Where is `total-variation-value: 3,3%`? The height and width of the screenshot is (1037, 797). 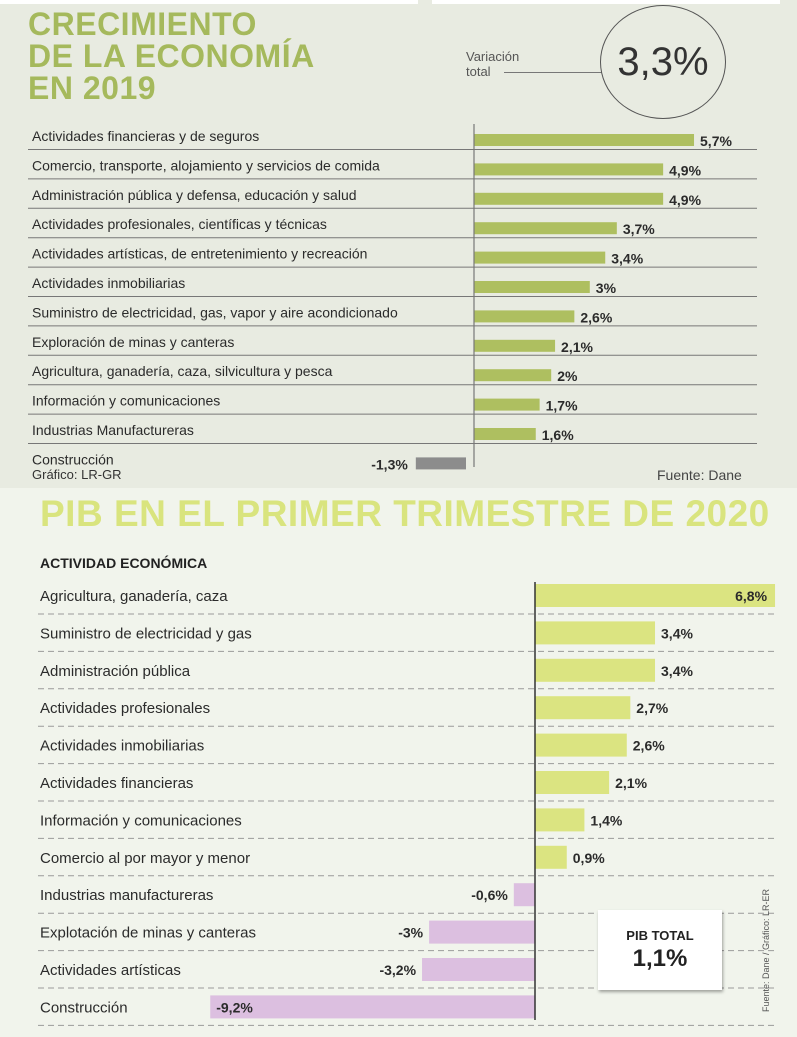 total-variation-value: 3,3% is located at coordinates (663, 61).